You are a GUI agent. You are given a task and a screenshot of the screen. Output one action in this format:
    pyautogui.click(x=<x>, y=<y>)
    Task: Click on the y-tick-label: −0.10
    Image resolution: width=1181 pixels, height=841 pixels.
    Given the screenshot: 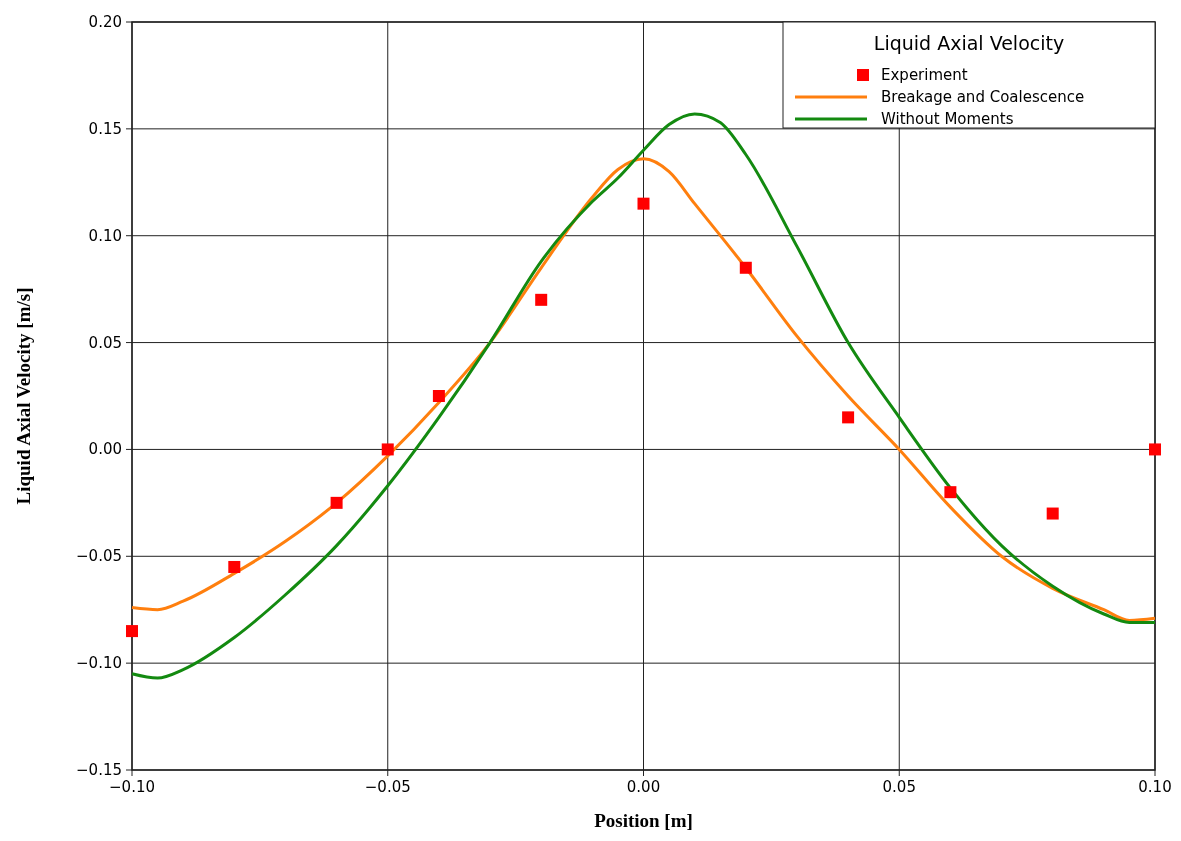 What is the action you would take?
    pyautogui.click(x=99, y=663)
    